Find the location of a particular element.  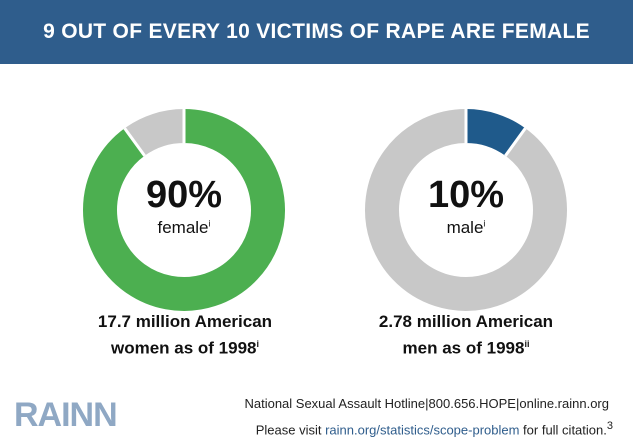

hotline-phone: 800.656.HOPE is located at coordinates (472, 403).